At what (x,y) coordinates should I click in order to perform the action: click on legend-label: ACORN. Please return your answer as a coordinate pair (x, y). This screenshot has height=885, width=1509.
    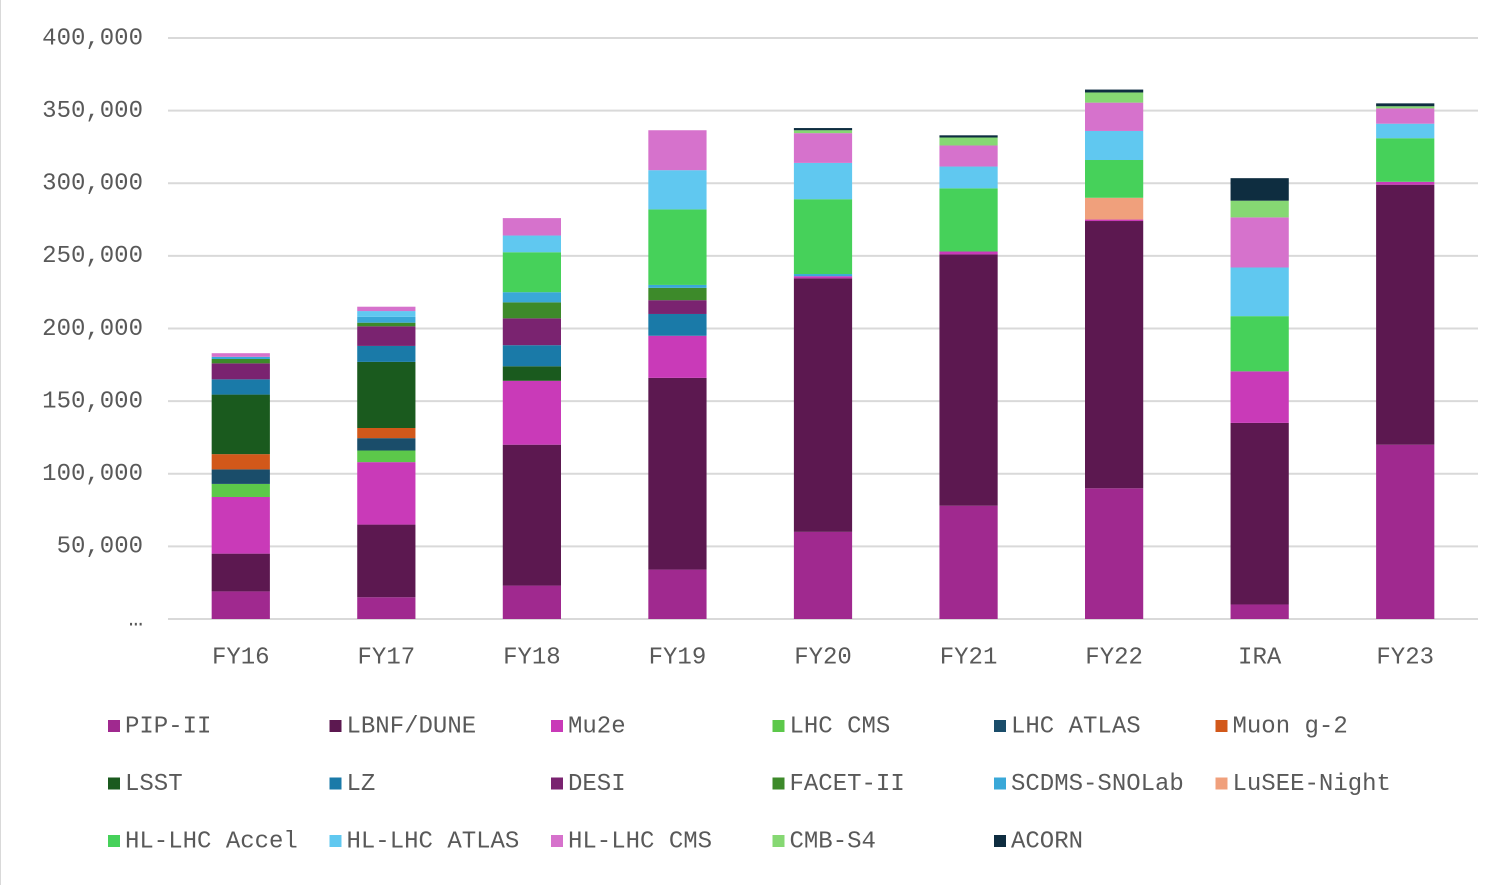
    Looking at the image, I should click on (1047, 841).